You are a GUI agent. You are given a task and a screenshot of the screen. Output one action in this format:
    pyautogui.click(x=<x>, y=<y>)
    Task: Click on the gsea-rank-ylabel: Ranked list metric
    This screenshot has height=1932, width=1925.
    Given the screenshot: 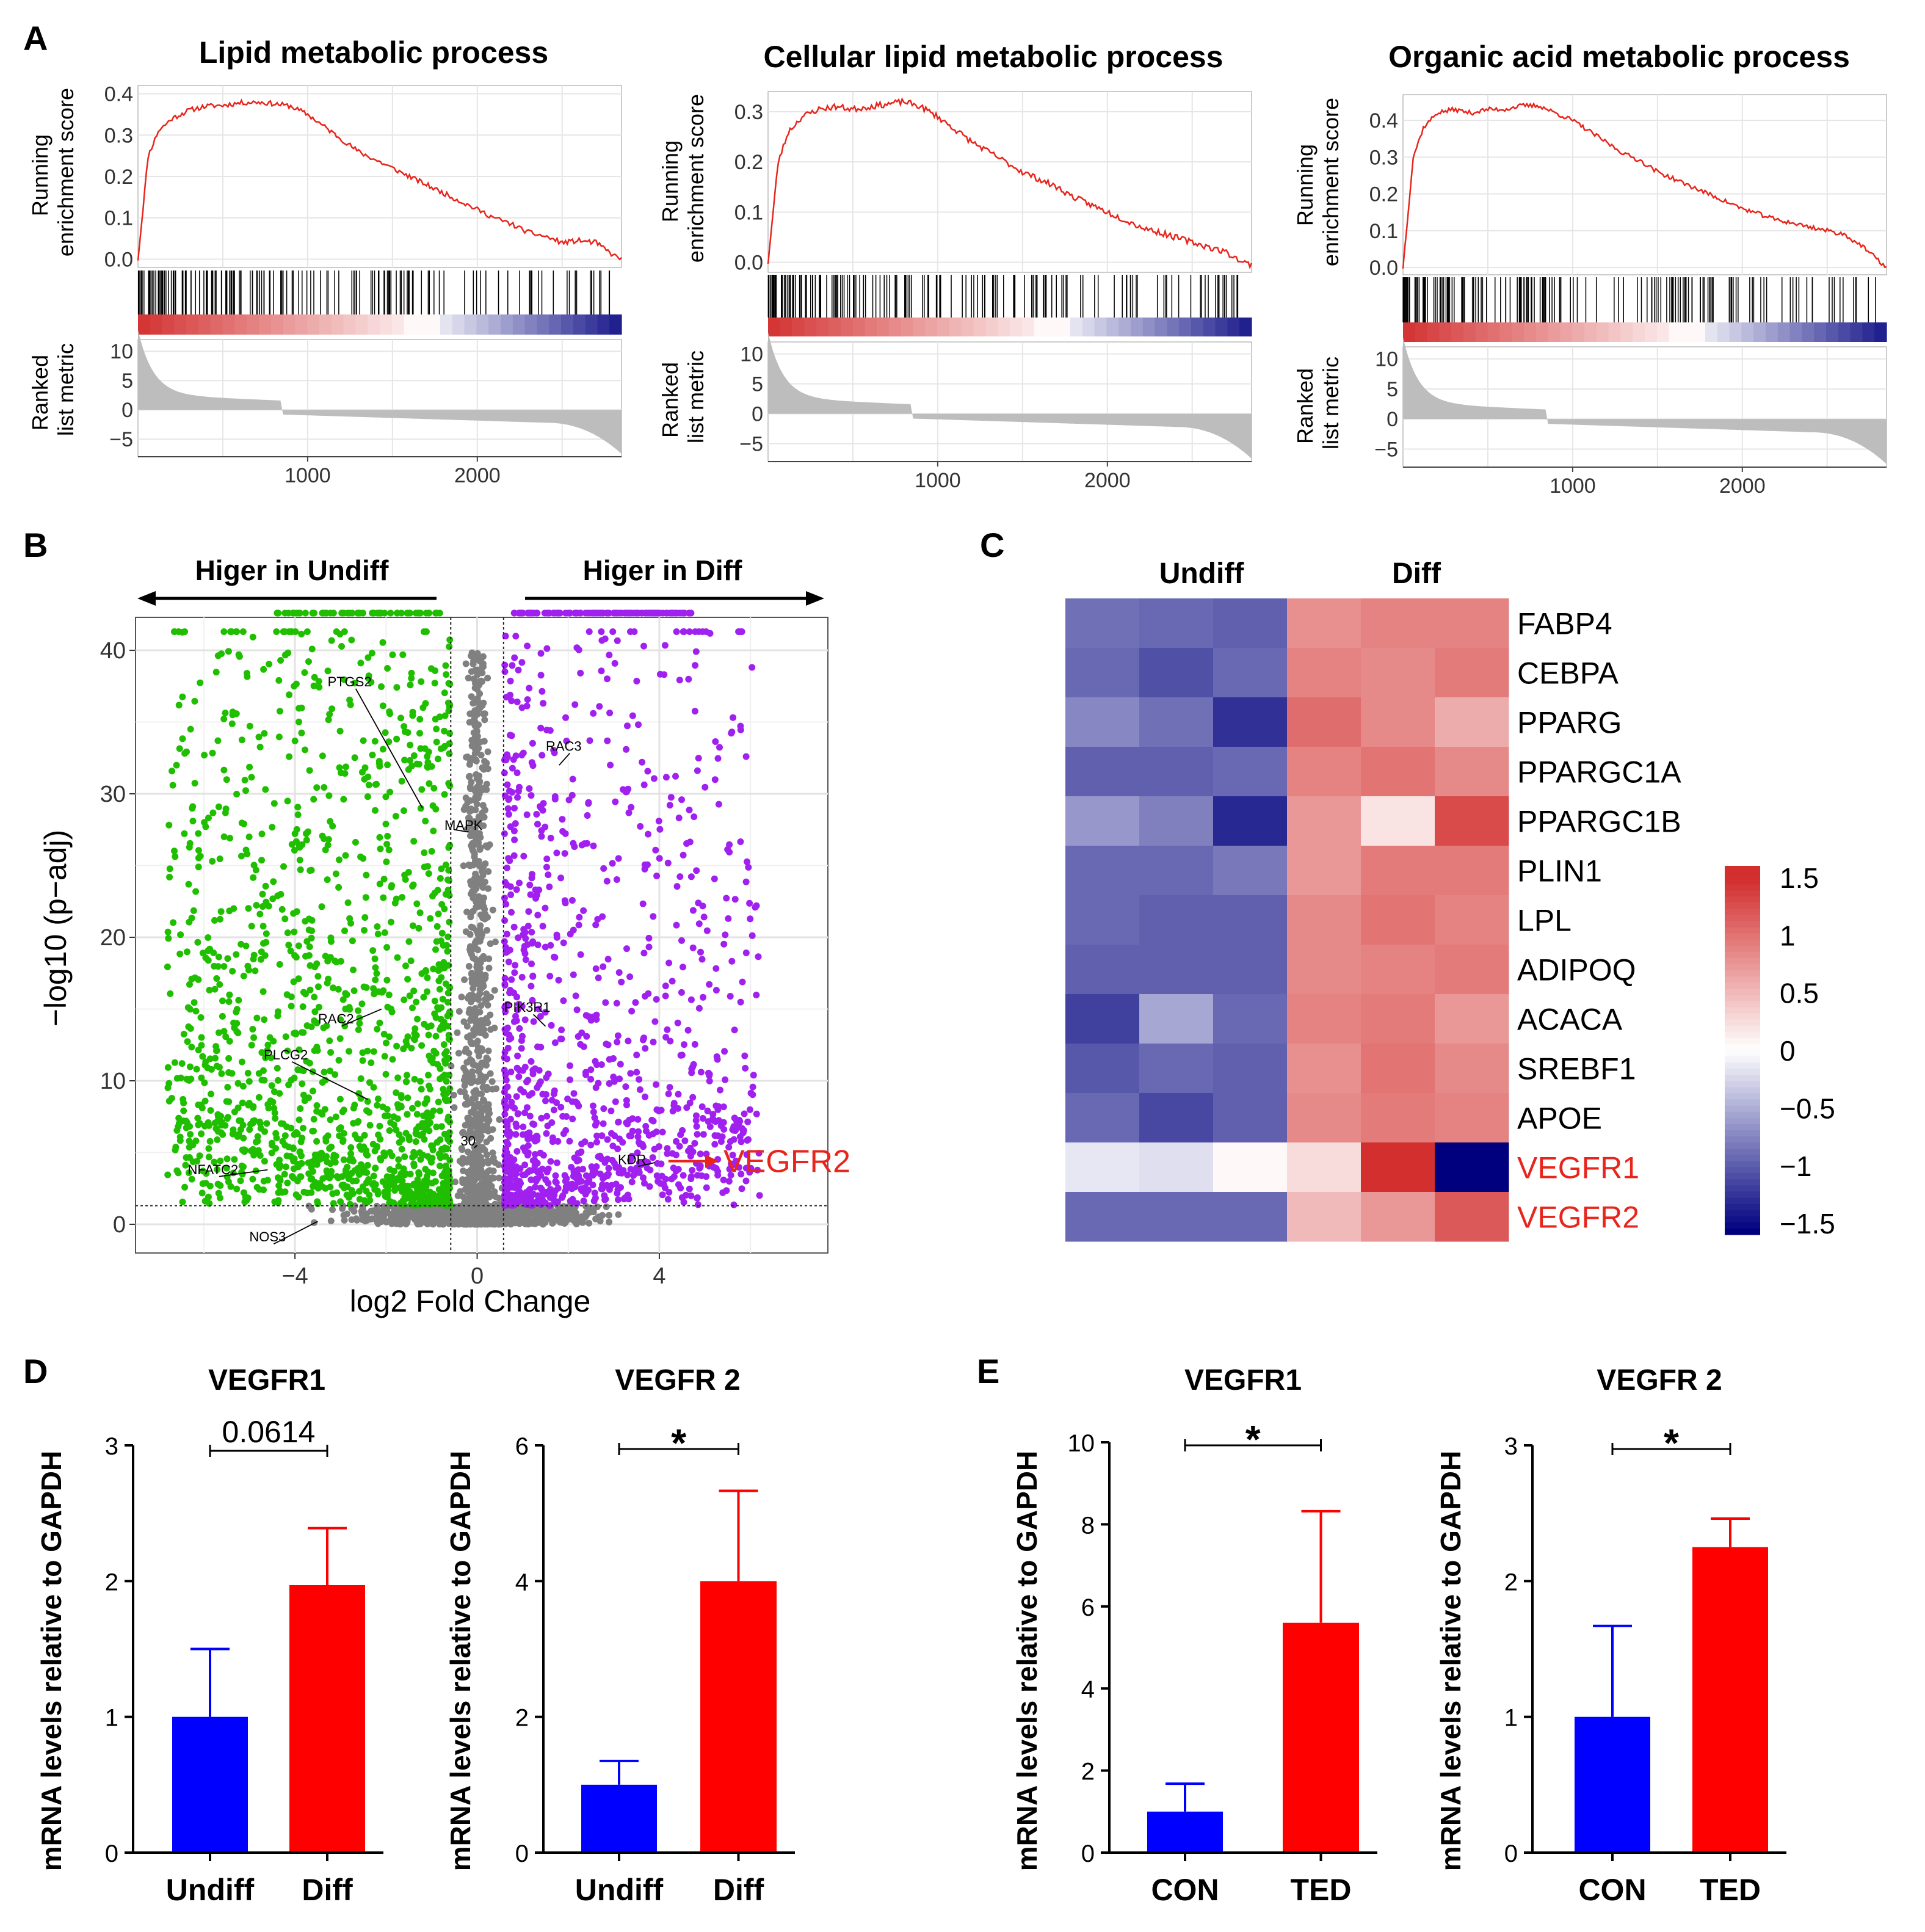 What is the action you would take?
    pyautogui.click(x=1317, y=403)
    